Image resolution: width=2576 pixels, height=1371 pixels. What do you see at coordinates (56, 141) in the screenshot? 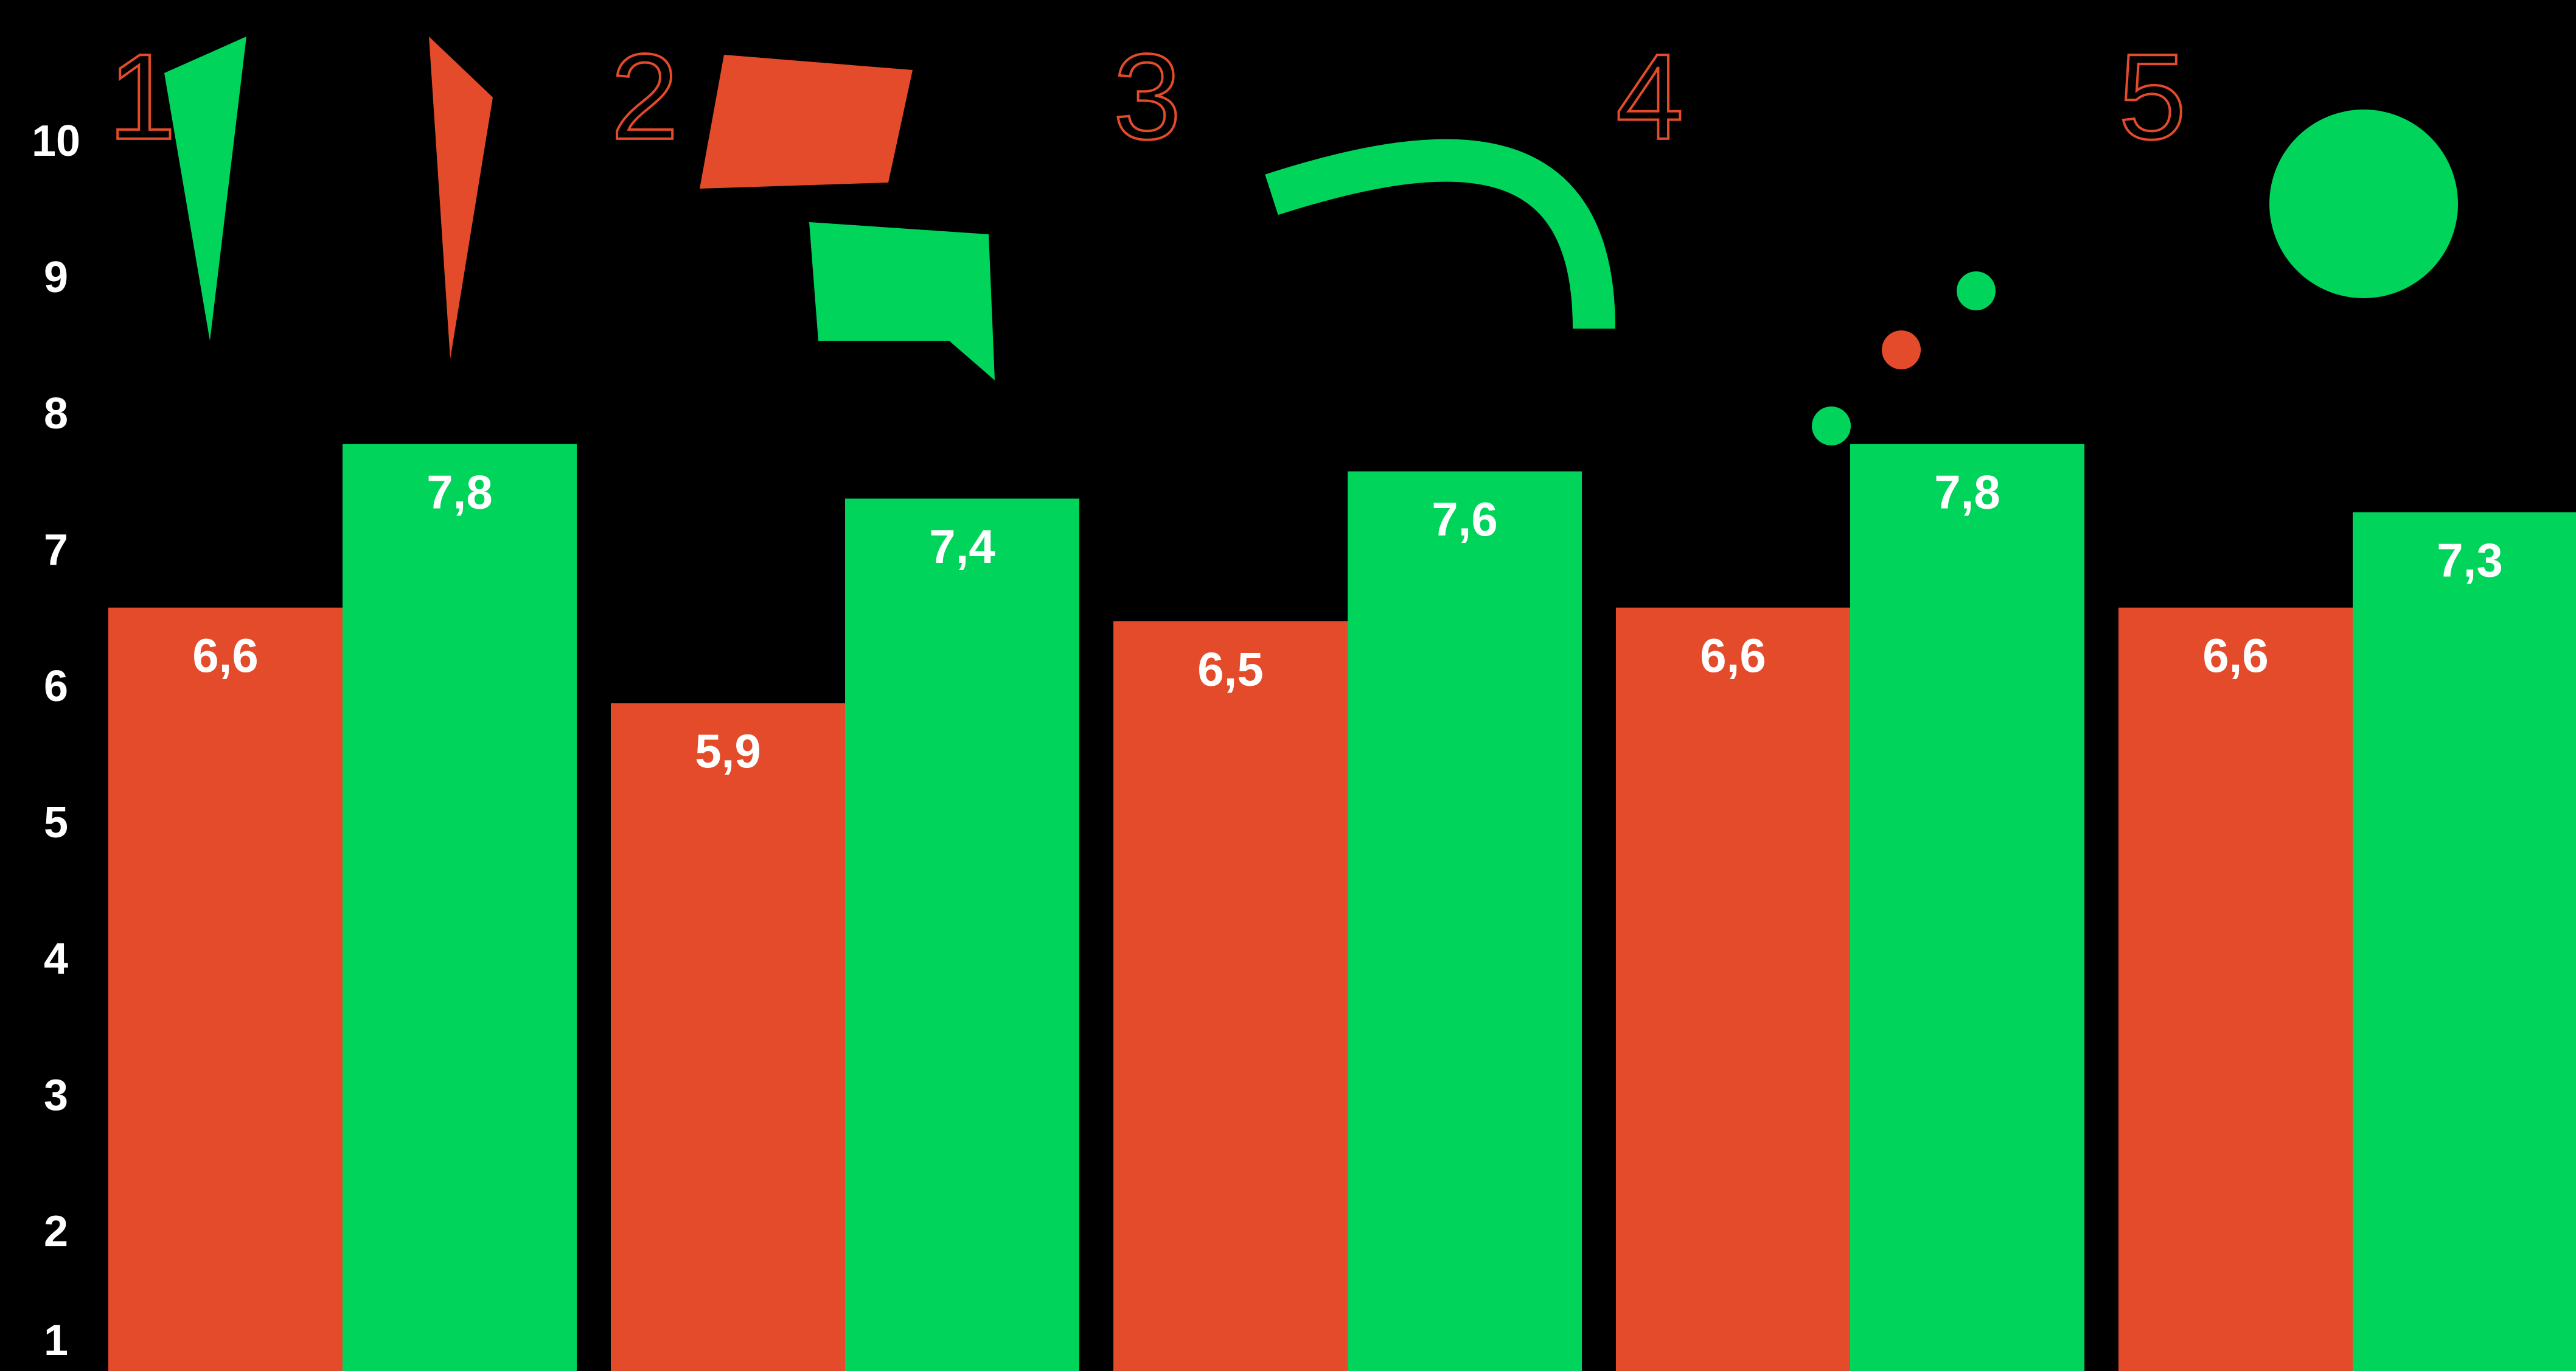
I see `y-tick-label: 10` at bounding box center [56, 141].